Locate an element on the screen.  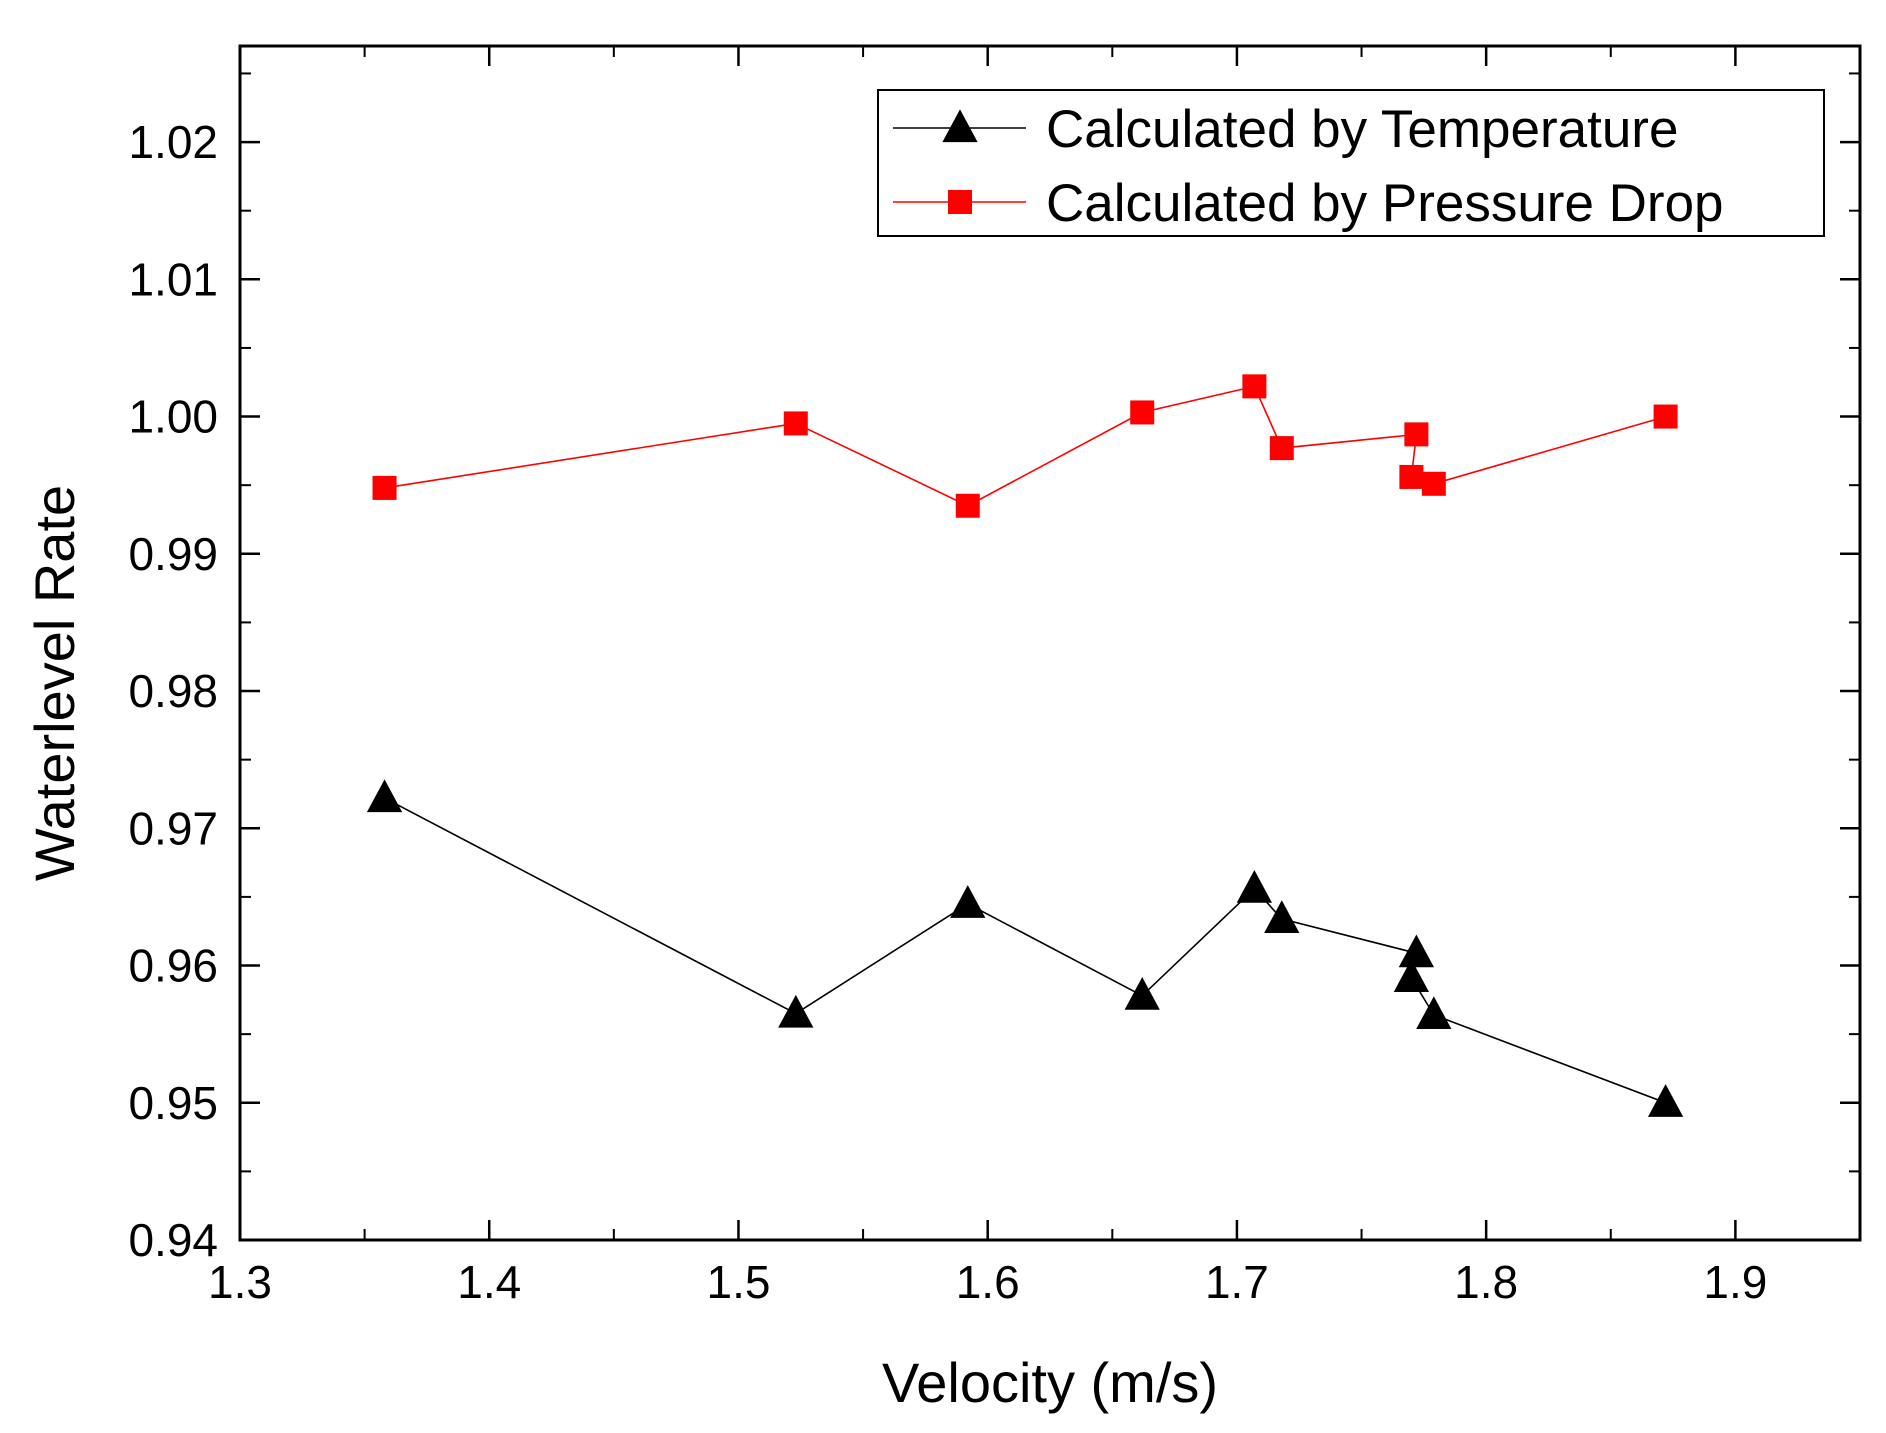
y-tick-label: 0.95 is located at coordinates (173, 1103).